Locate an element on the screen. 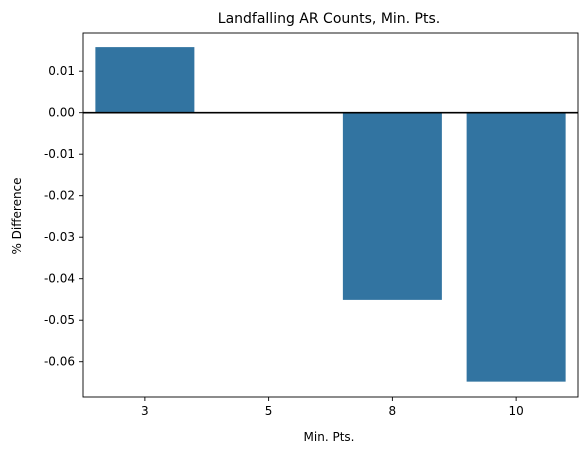 The image size is (587, 457). x-axis-ticks: 3 5 8 10 is located at coordinates (332, 407).